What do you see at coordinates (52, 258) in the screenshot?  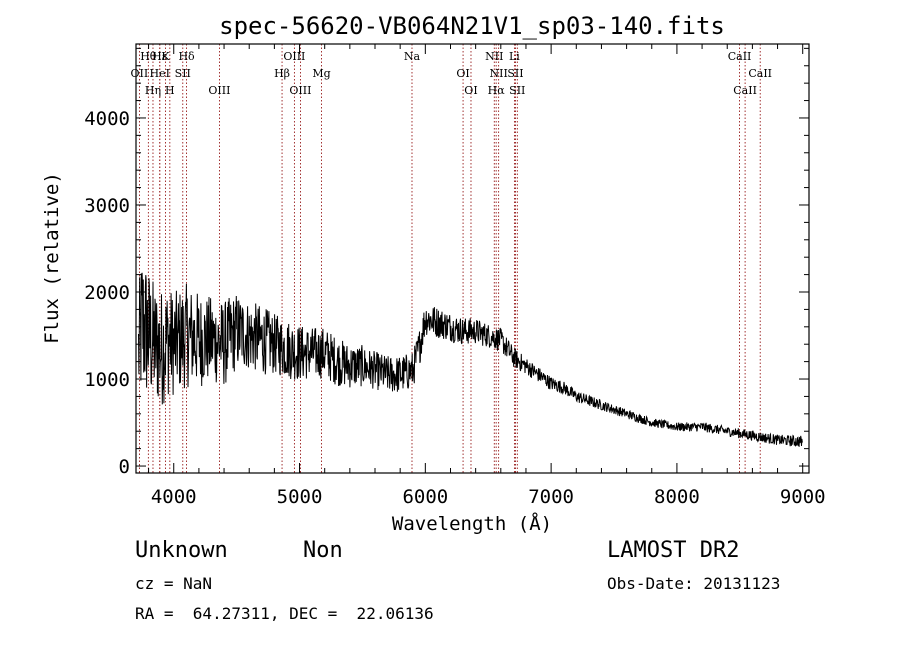 I see `y-axis-label: Flux (relative)` at bounding box center [52, 258].